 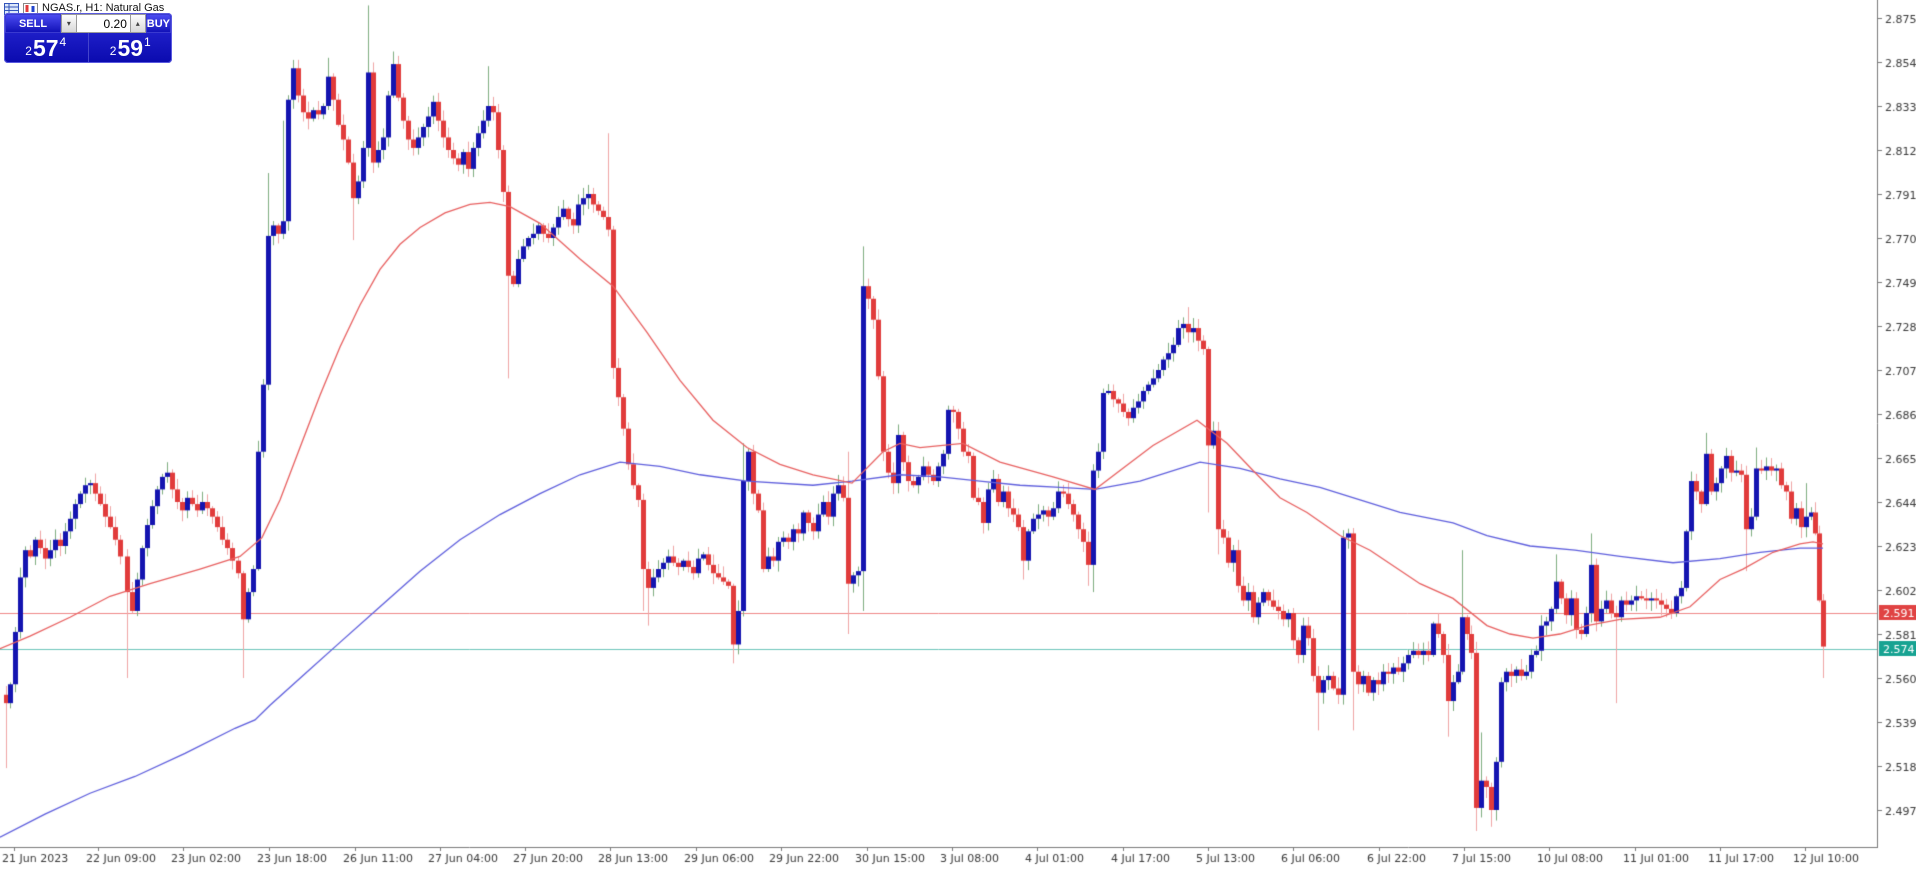 What do you see at coordinates (33, 23) in the screenshot?
I see `sell-button: SELL` at bounding box center [33, 23].